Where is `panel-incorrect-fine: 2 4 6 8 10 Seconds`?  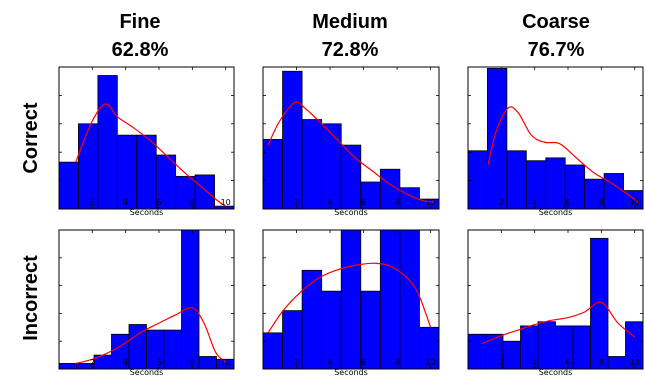
panel-incorrect-fine: 2 4 6 8 10 Seconds is located at coordinates (146, 303).